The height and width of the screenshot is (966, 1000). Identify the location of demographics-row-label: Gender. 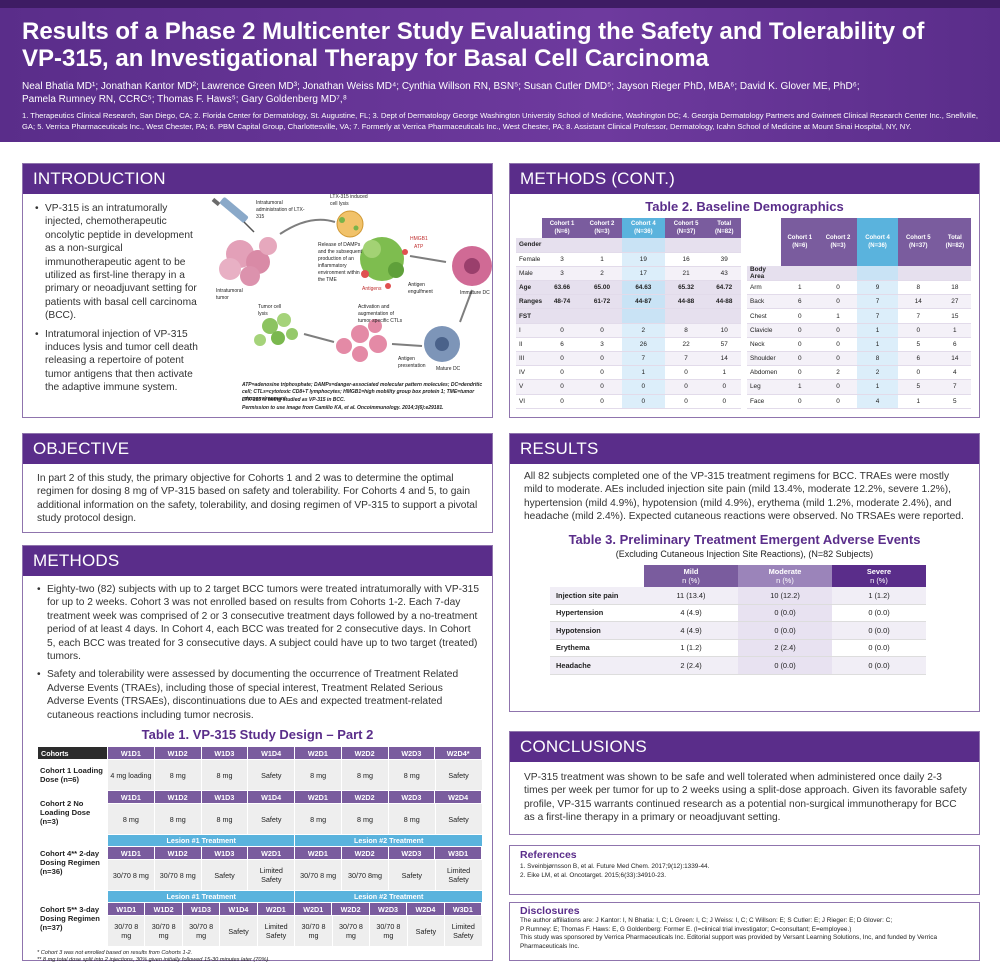
(529, 245).